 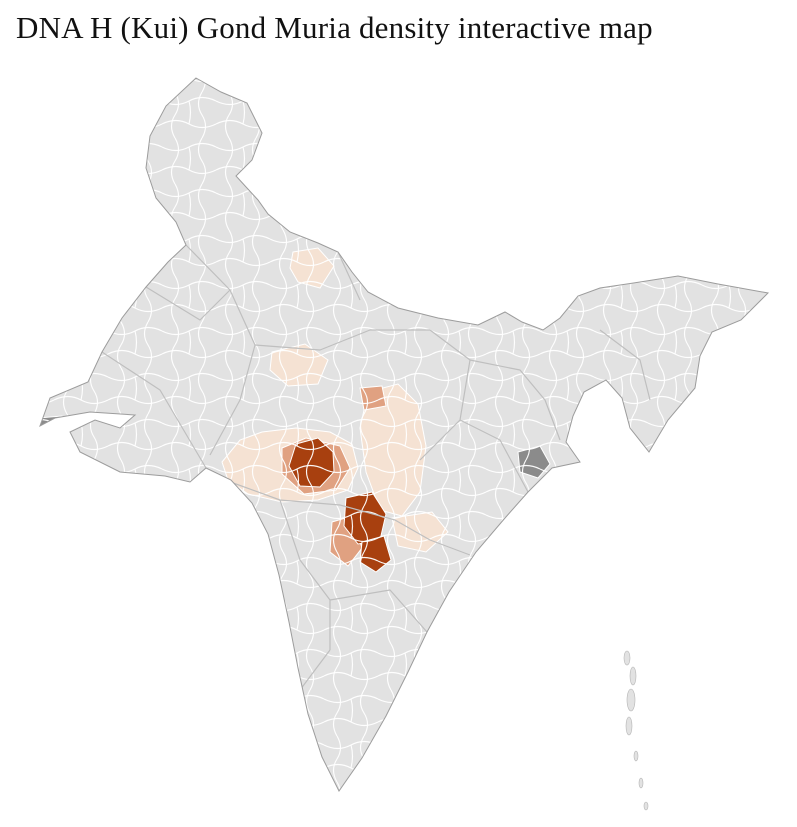 I want to click on andaman-nicobar-islands, so click(x=636, y=730).